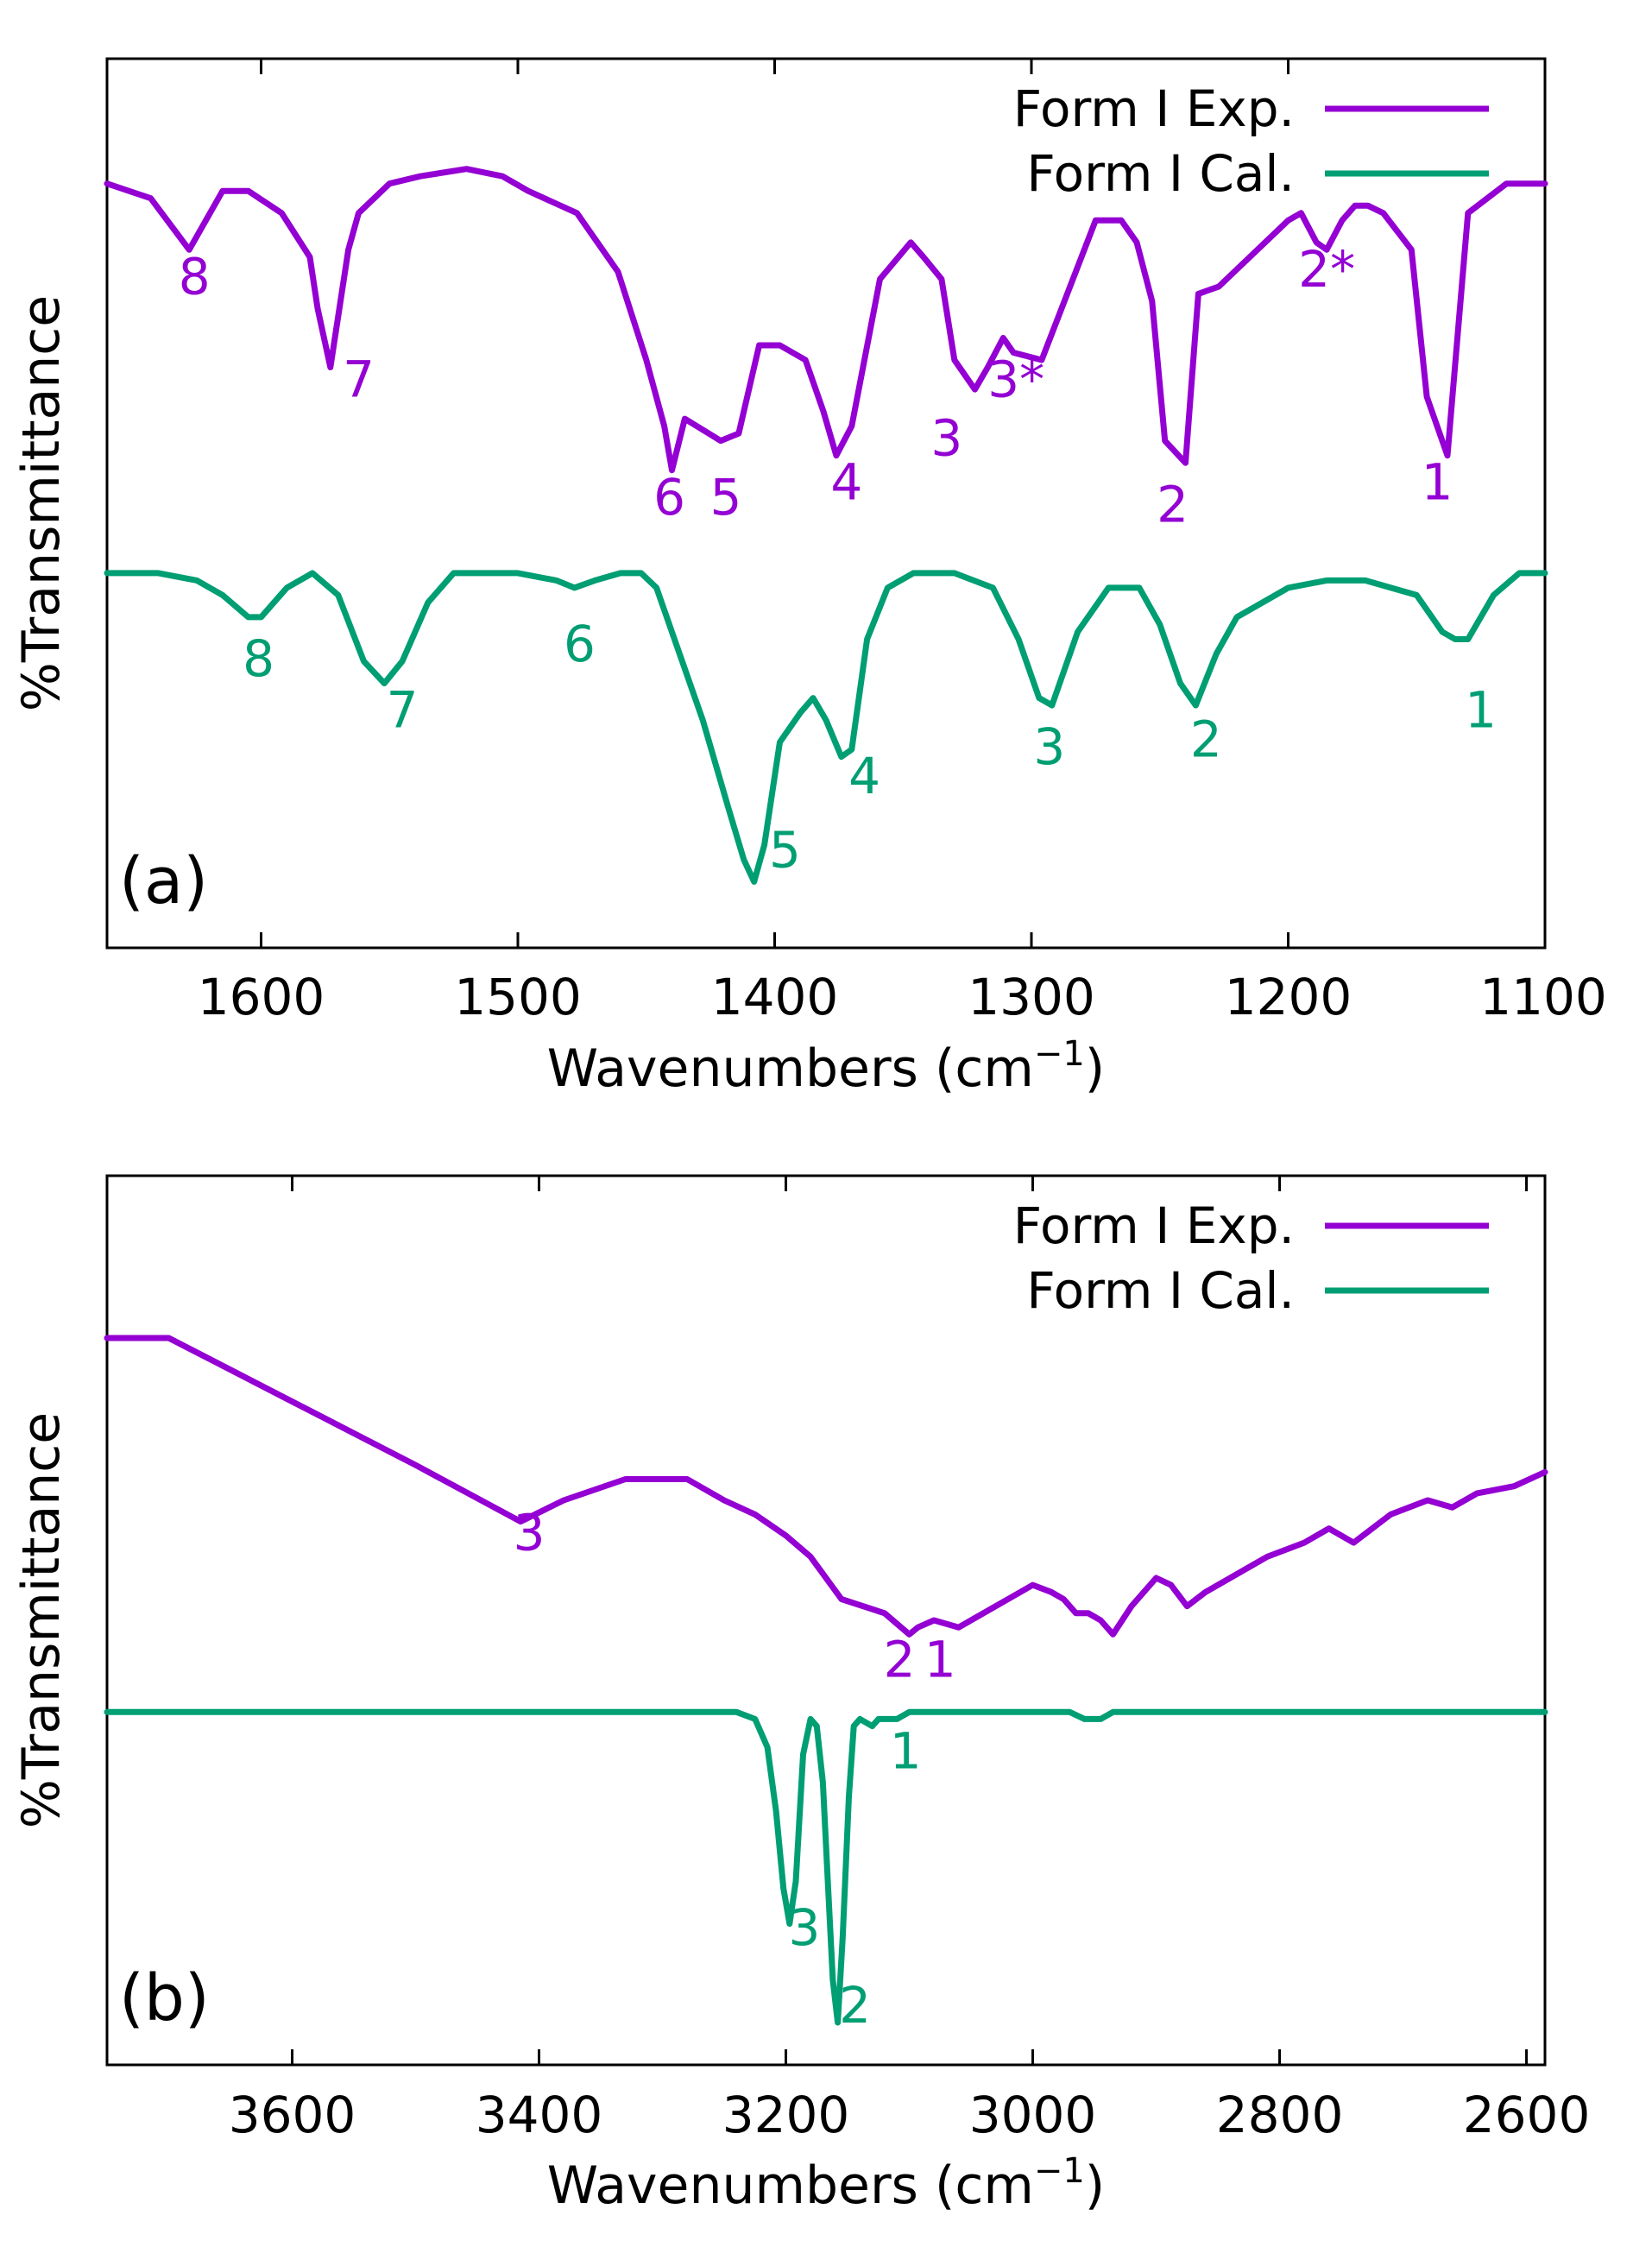  I want to click on x-tick-label: 1600, so click(261, 997).